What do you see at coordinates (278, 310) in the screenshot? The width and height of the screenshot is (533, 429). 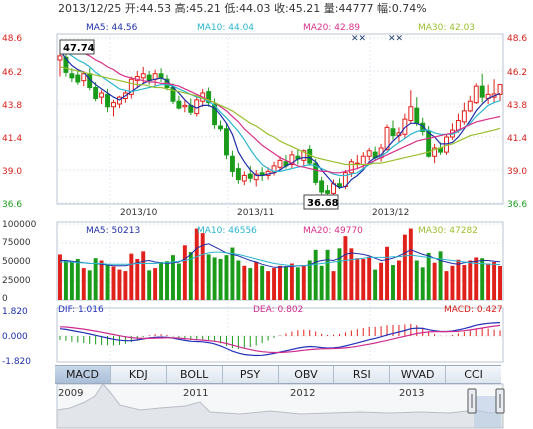 I see `macd-legend-dea: DEA: 0.802` at bounding box center [278, 310].